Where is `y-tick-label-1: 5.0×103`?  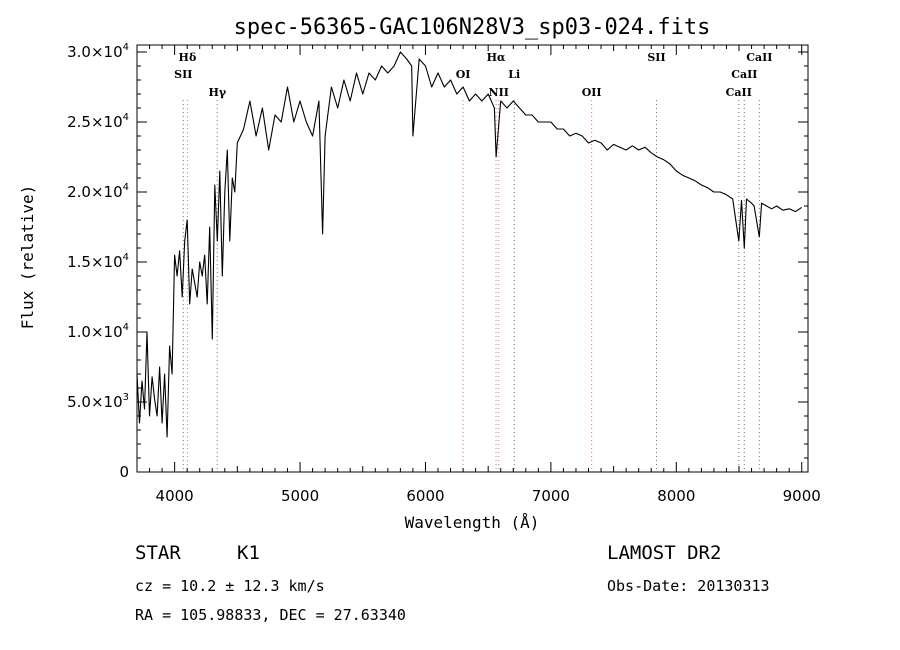 y-tick-label-1: 5.0×103 is located at coordinates (98, 401).